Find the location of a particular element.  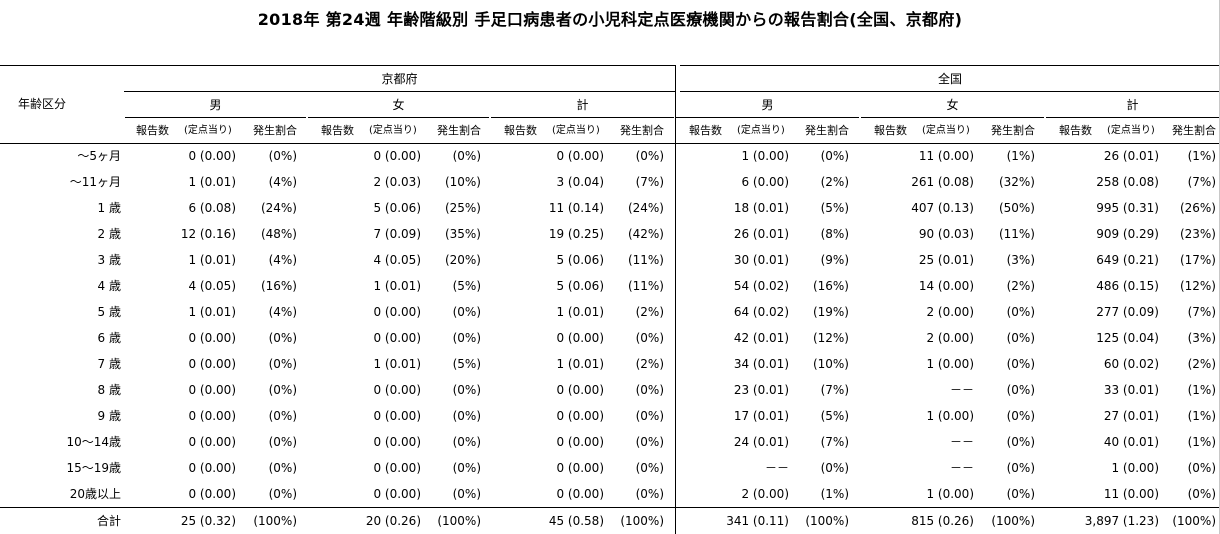

header-top-rule is located at coordinates (950, 65).